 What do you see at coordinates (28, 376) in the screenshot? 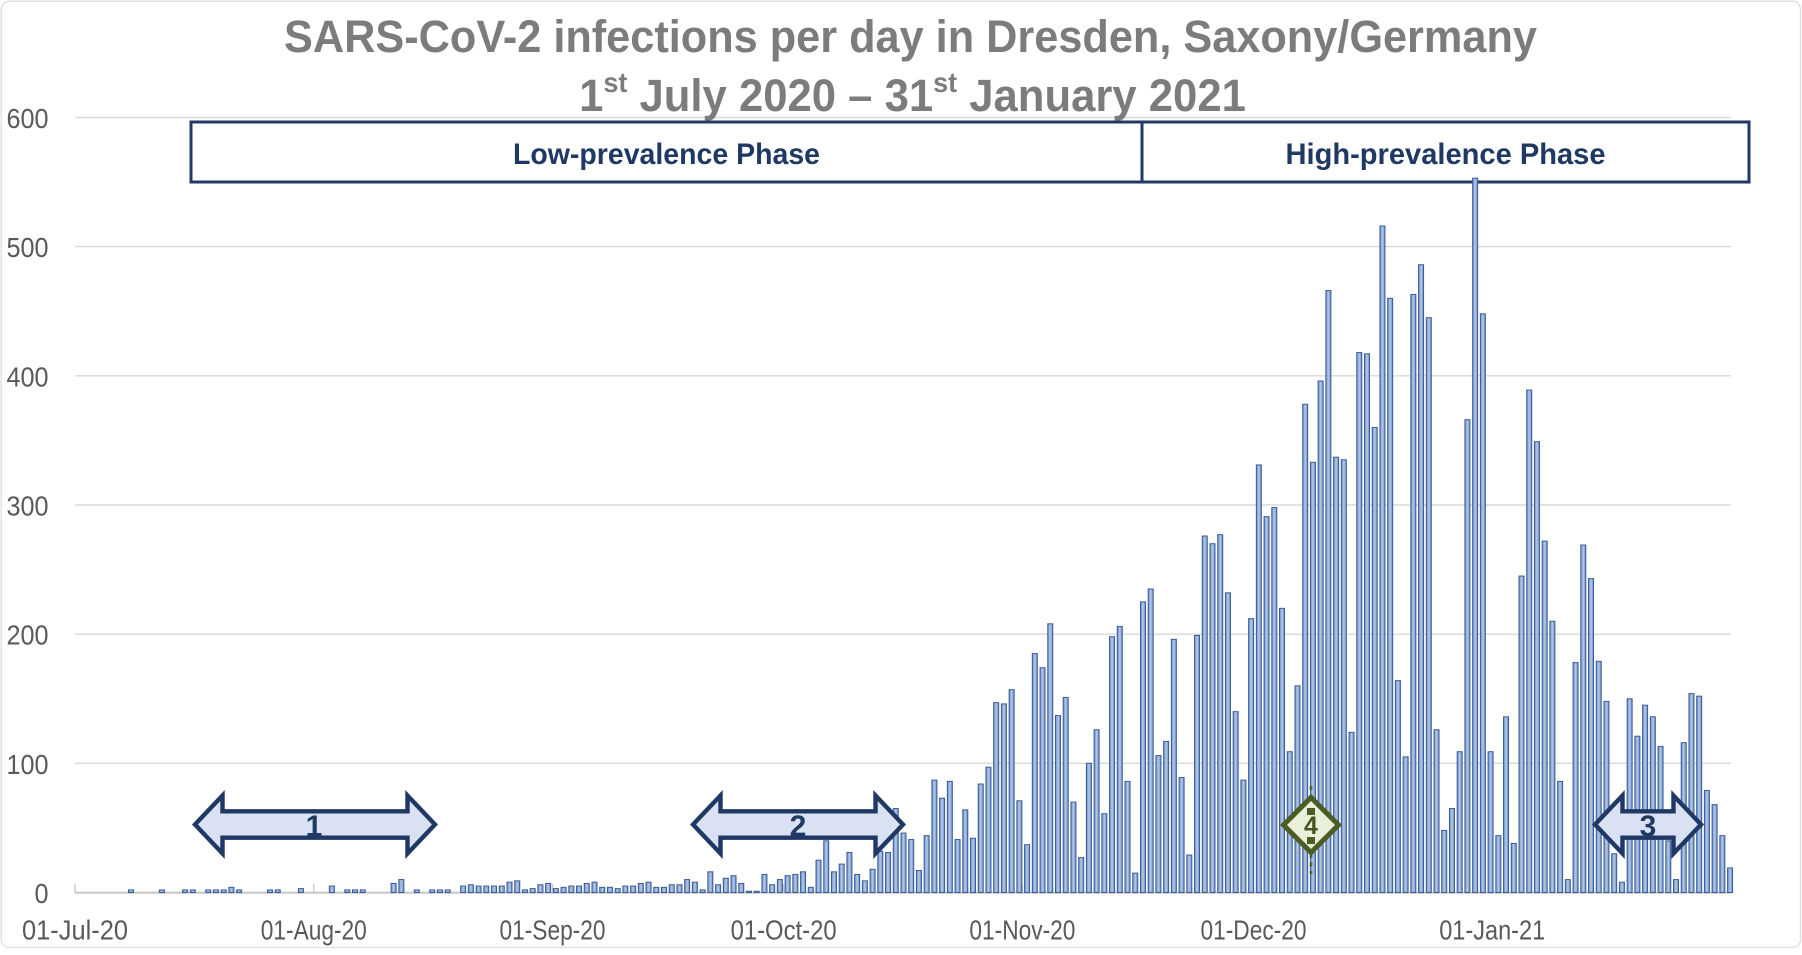
I see `svg-text: 400` at bounding box center [28, 376].